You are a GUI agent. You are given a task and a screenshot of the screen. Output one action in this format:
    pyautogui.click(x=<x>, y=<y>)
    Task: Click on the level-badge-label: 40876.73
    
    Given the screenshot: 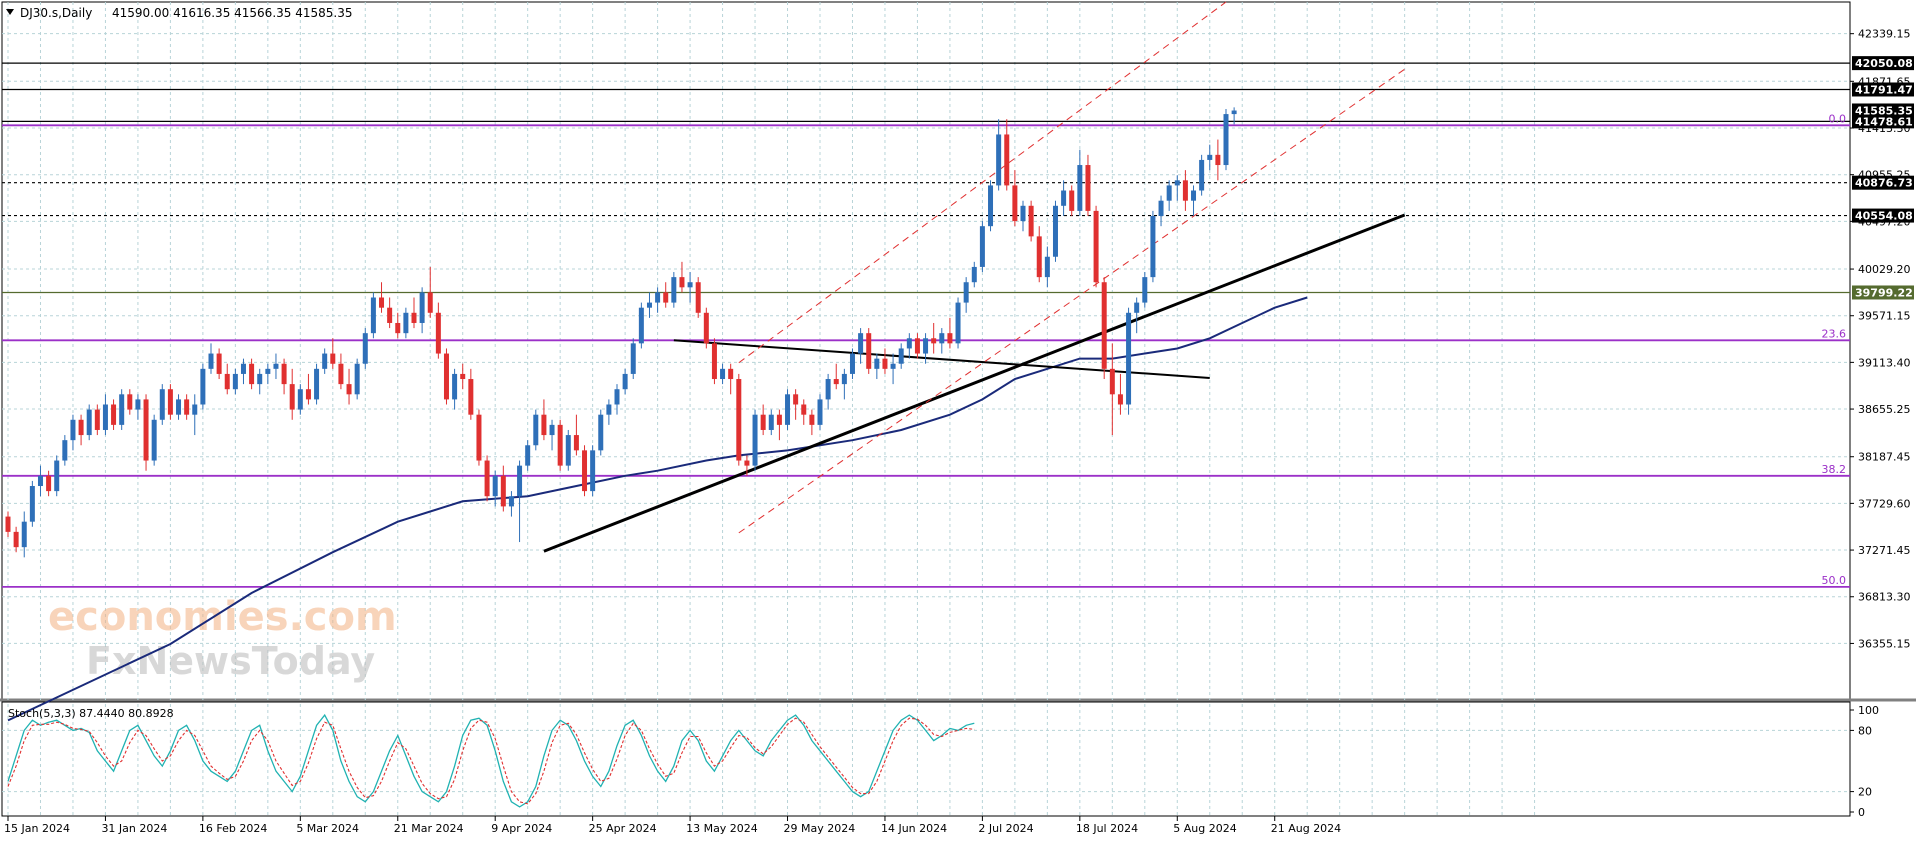 What is the action you would take?
    pyautogui.click(x=1884, y=183)
    